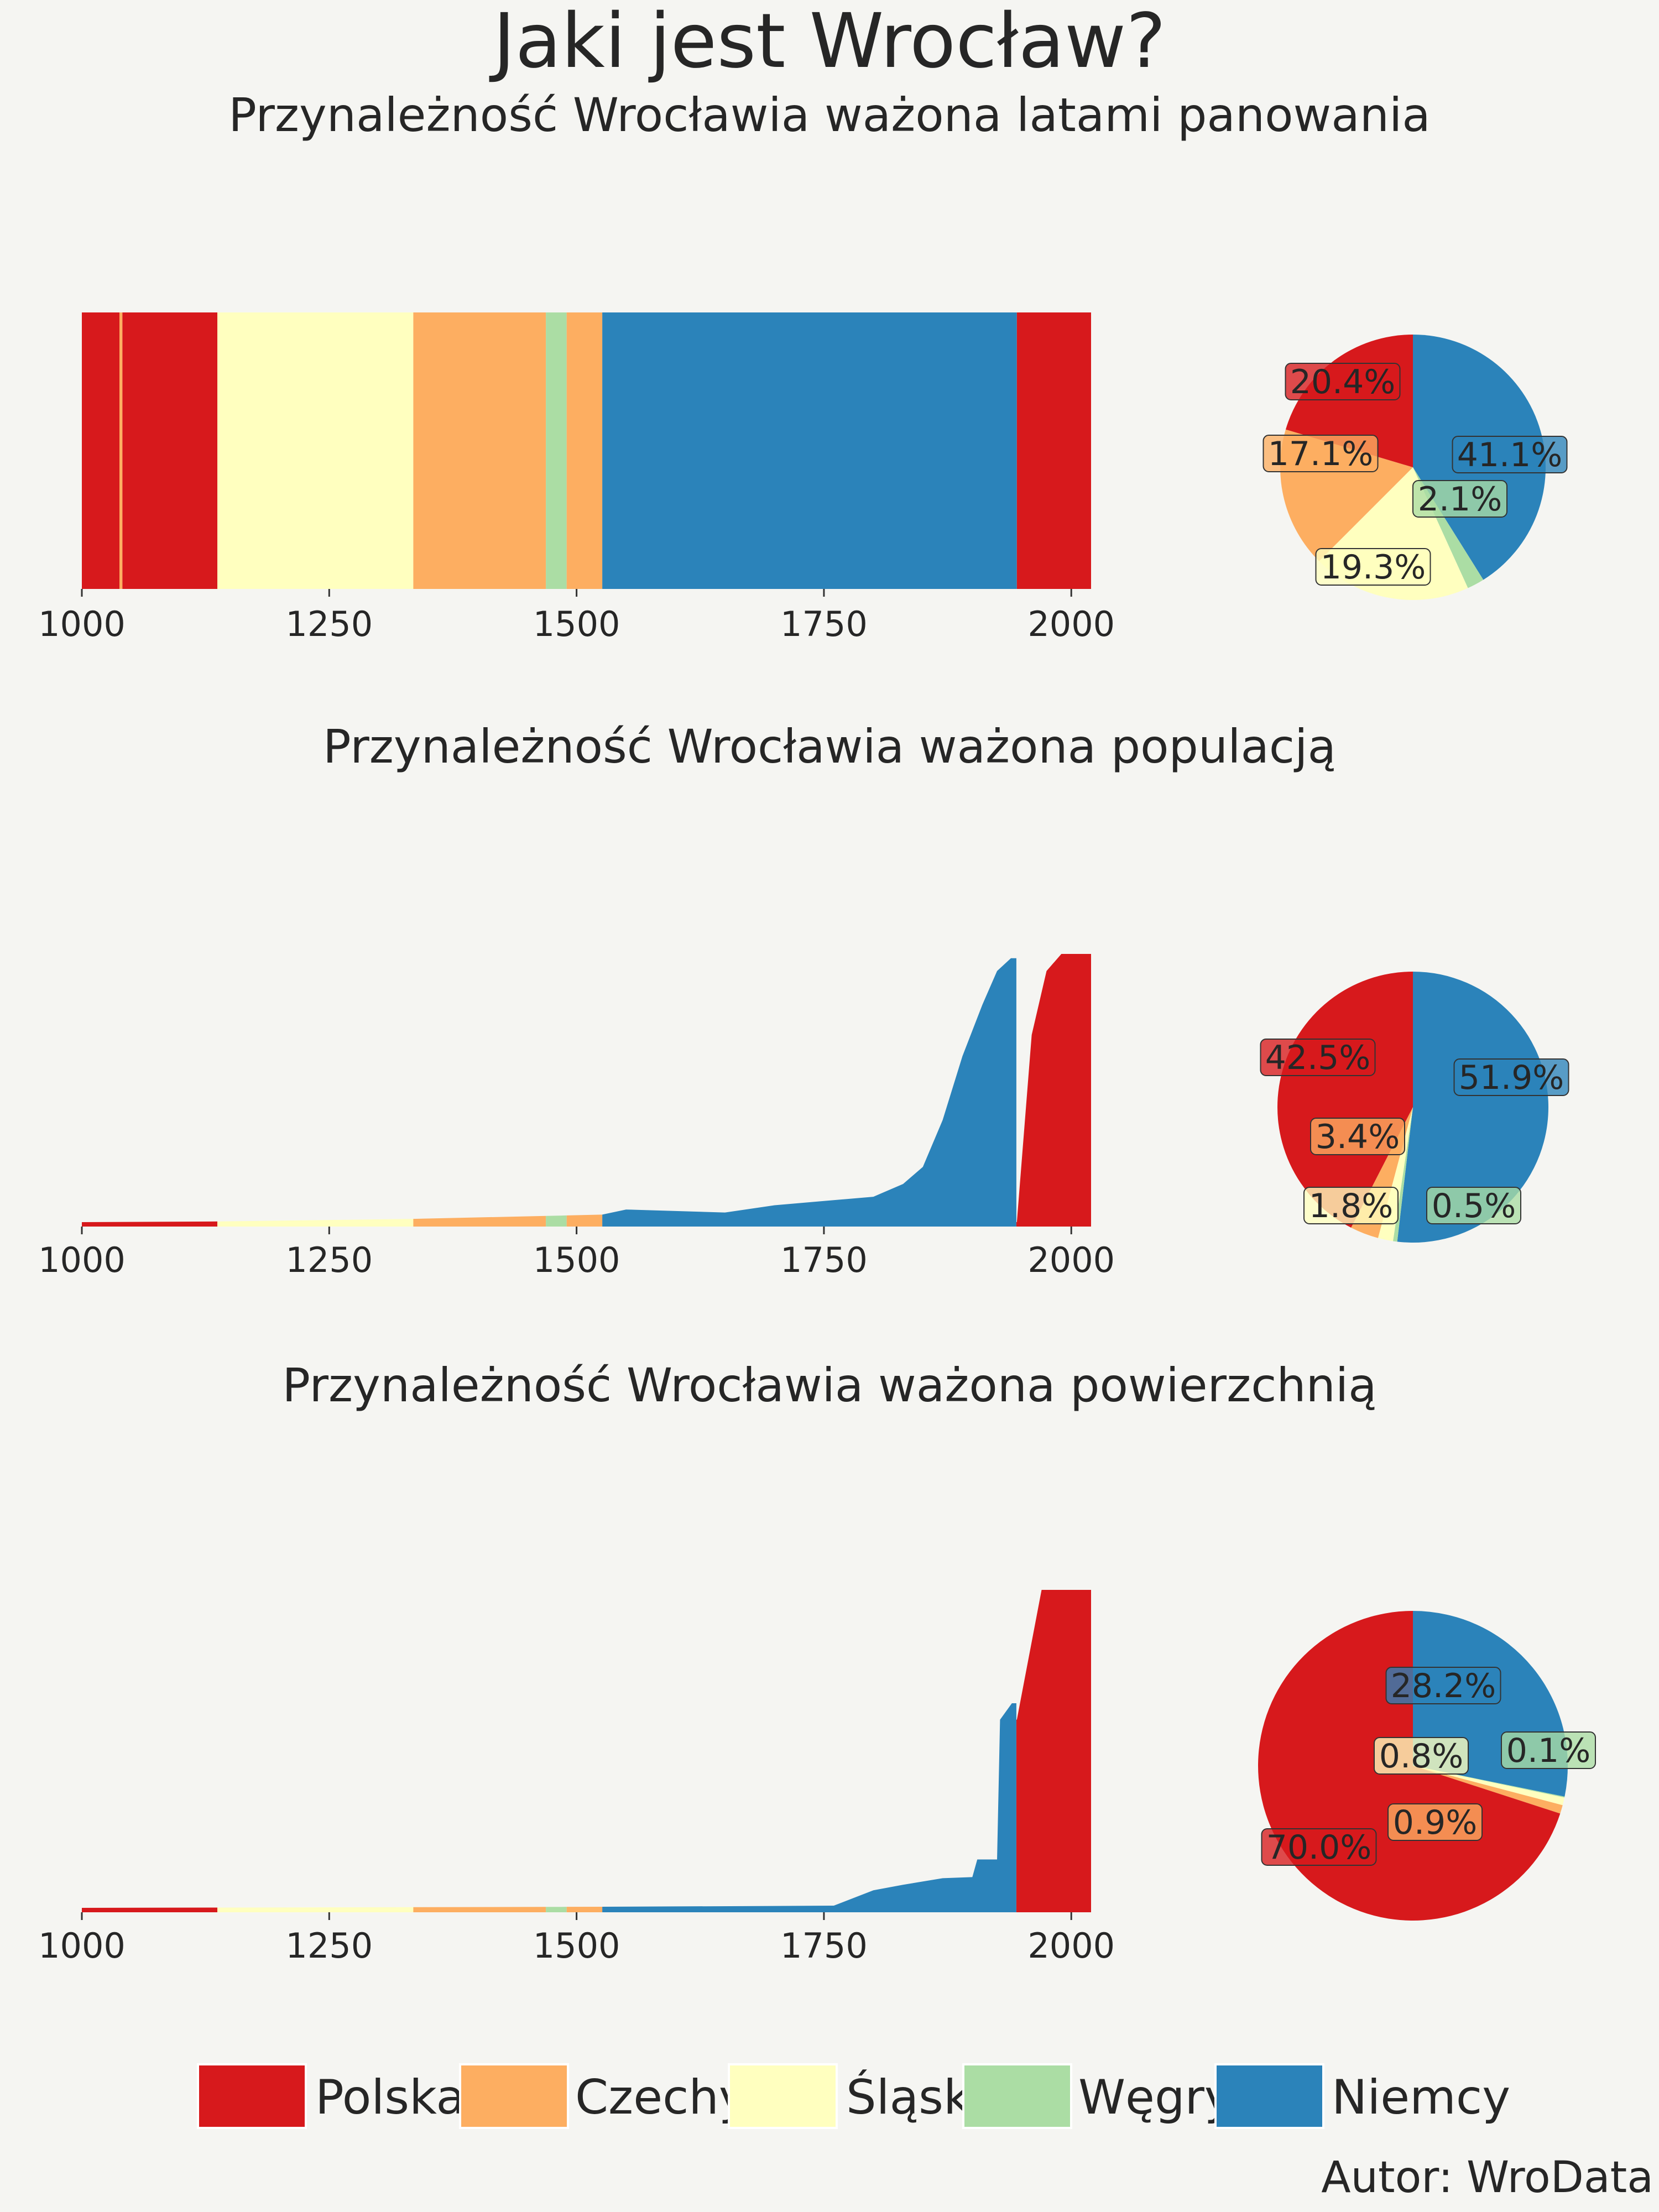 The image size is (1659, 2212). I want to click on legend-label-sl: Śląsk, so click(909, 2097).